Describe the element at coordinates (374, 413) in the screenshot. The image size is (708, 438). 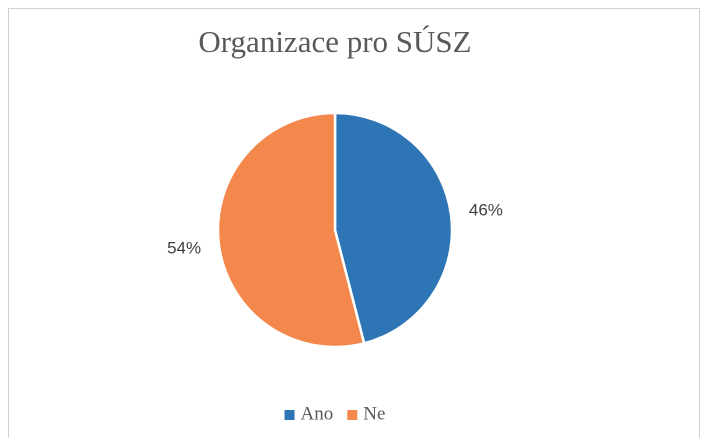
I see `legend-label: Ne` at that location.